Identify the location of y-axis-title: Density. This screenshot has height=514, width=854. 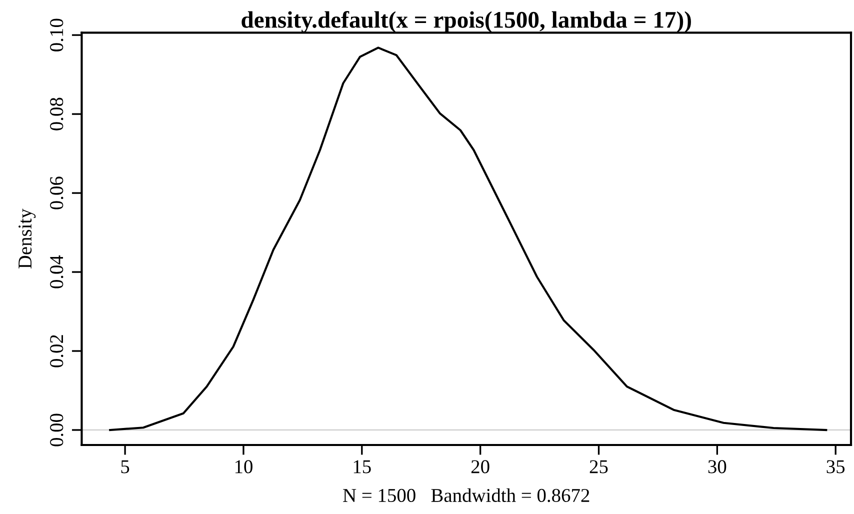
(27, 238).